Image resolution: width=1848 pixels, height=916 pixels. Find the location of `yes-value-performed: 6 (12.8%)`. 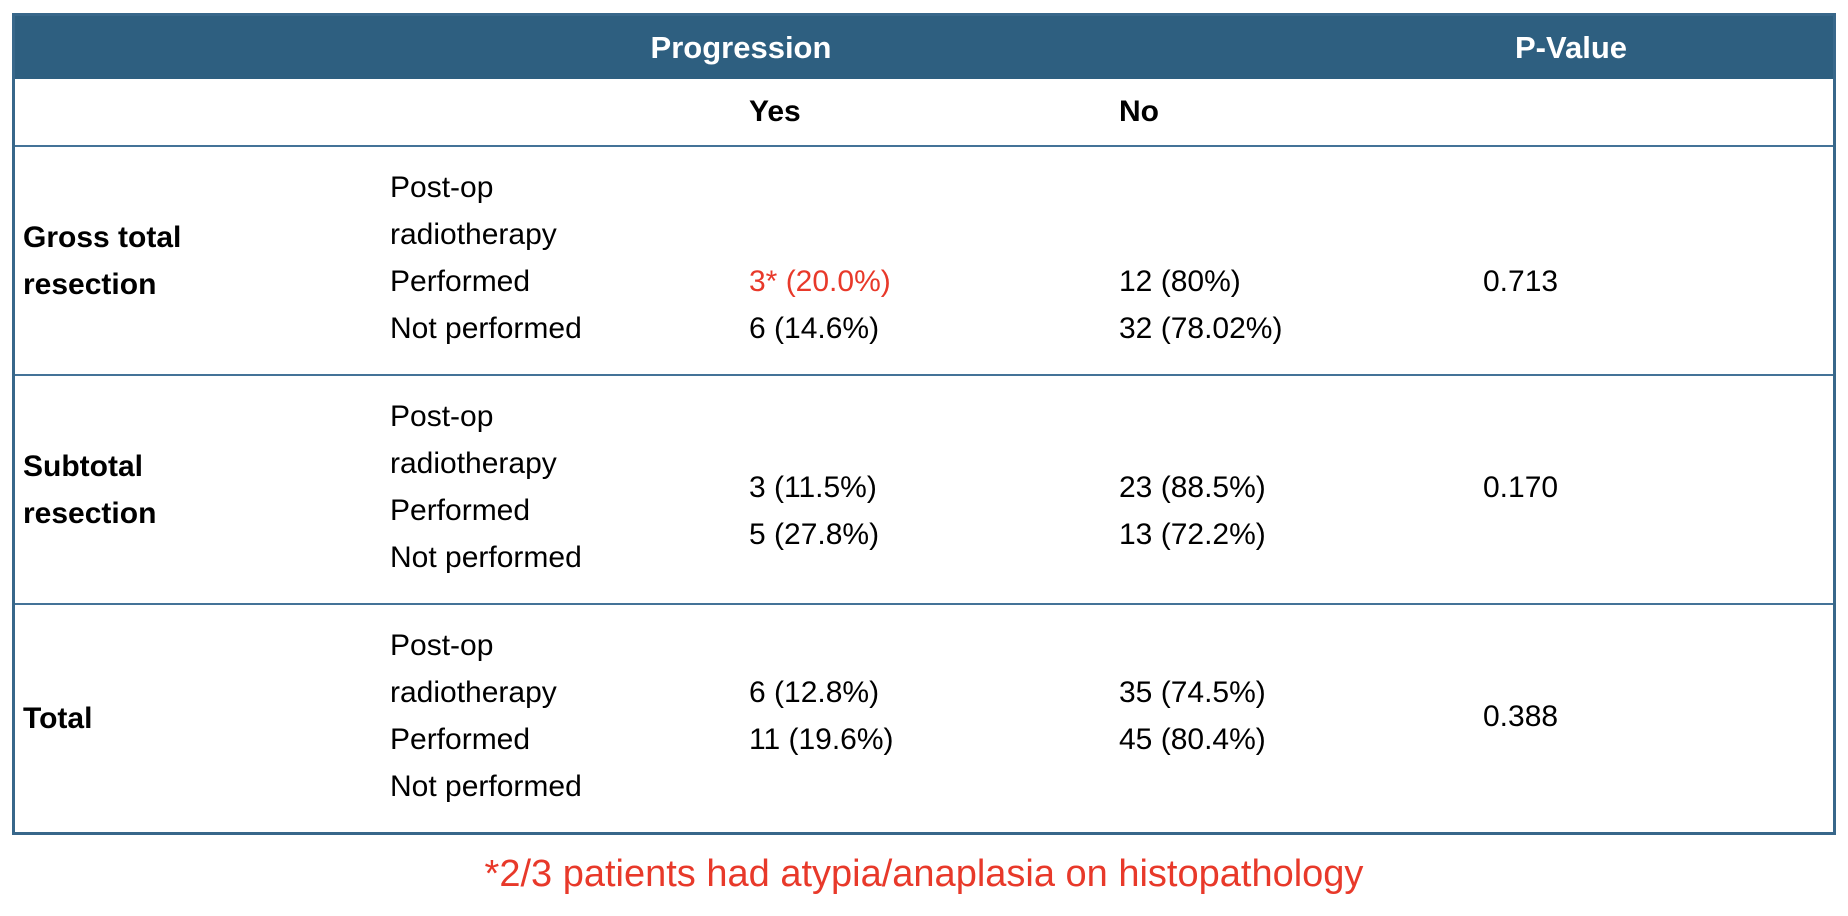

yes-value-performed: 6 (12.8%) is located at coordinates (814, 692).